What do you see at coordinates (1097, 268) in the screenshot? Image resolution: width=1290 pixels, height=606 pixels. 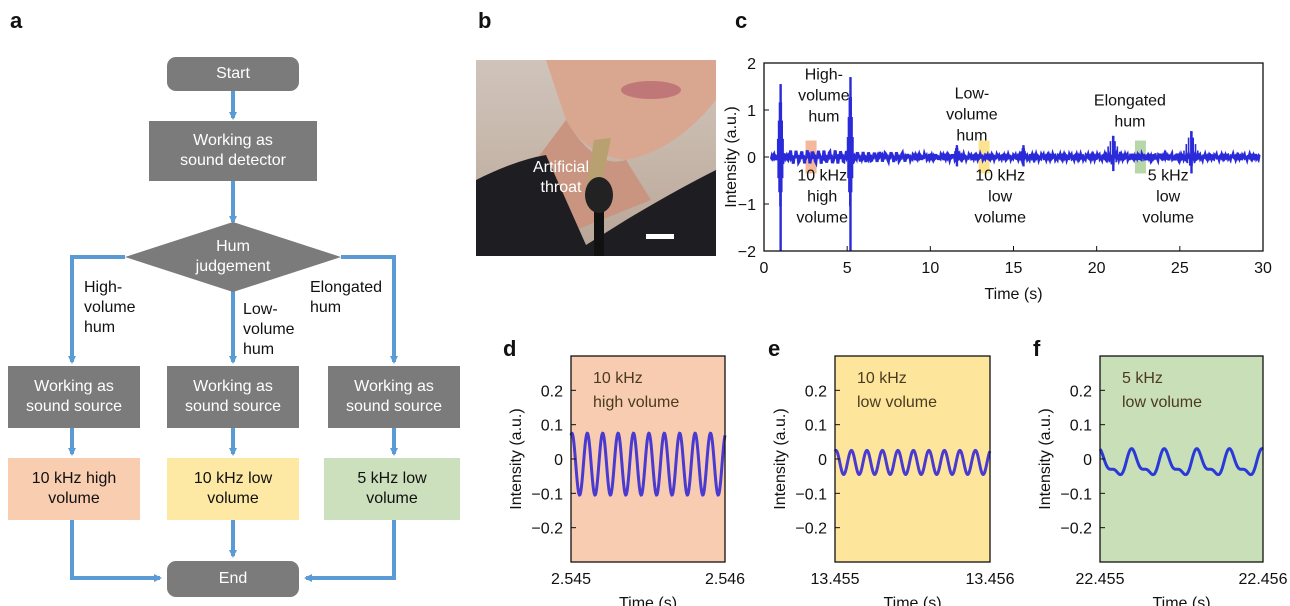 I see `xtick-label-c-4: 20` at bounding box center [1097, 268].